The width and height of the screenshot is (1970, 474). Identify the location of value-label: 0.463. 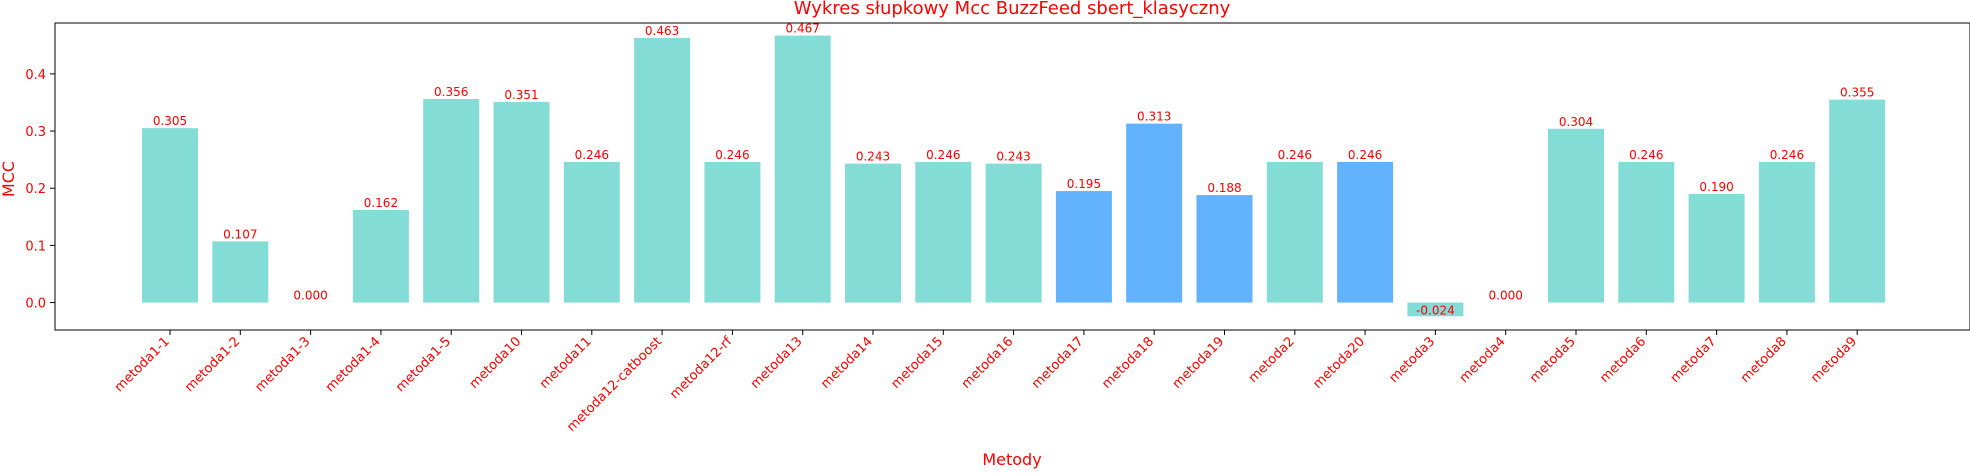
(662, 31).